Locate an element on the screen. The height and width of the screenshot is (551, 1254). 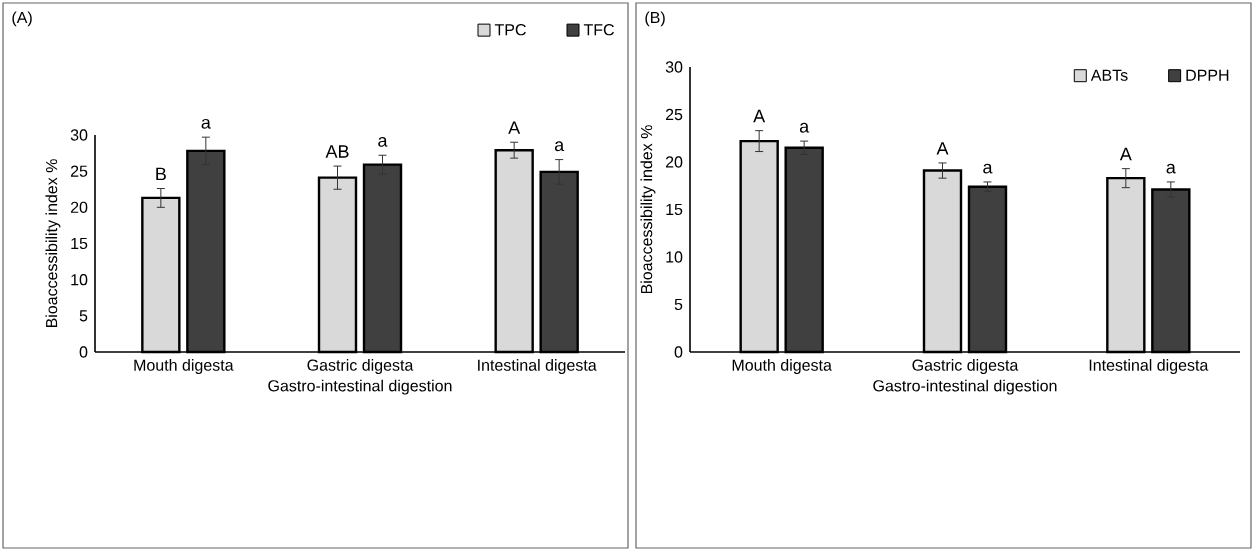
annotation: AB is located at coordinates (337, 151).